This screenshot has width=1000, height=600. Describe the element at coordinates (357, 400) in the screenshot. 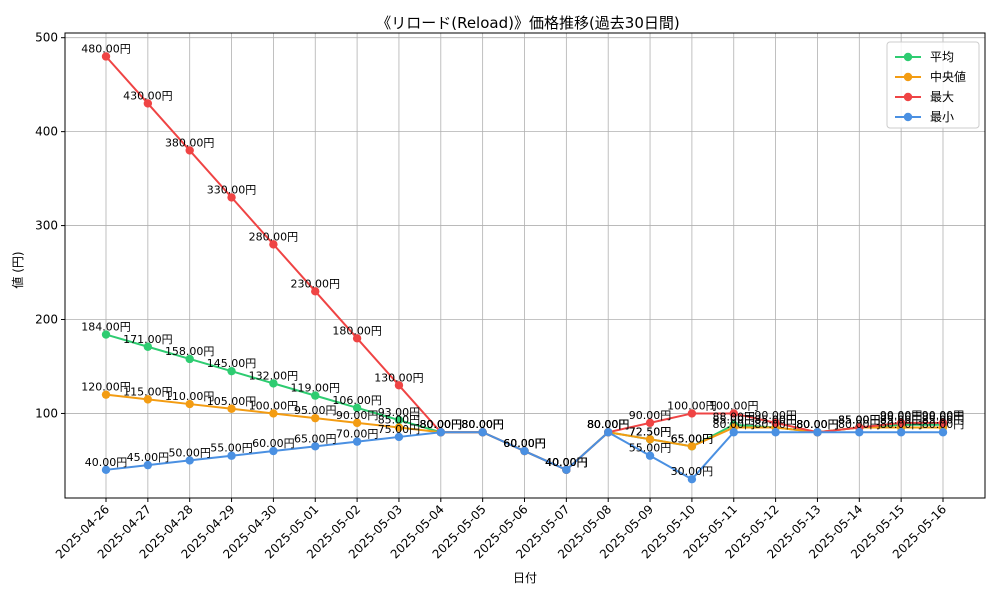

I see `data-label: 106.00円` at that location.